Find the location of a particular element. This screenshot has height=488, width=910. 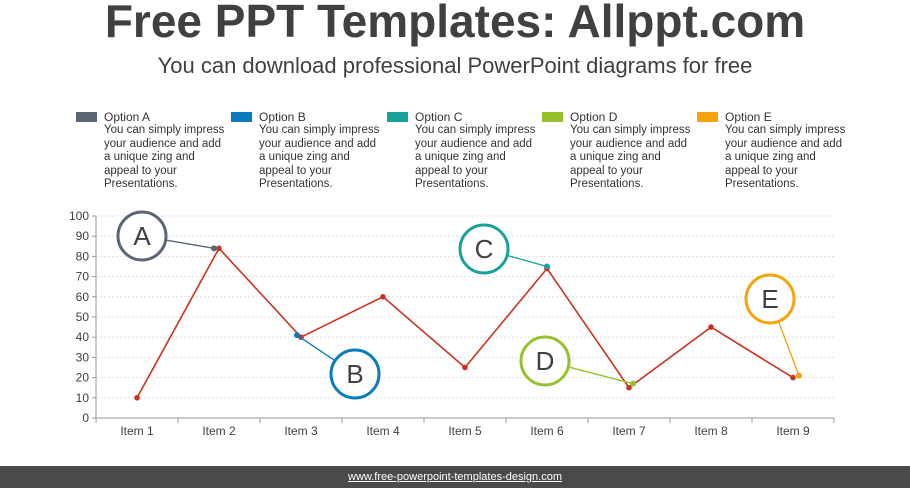

y-tick-label: 10 is located at coordinates (83, 398).